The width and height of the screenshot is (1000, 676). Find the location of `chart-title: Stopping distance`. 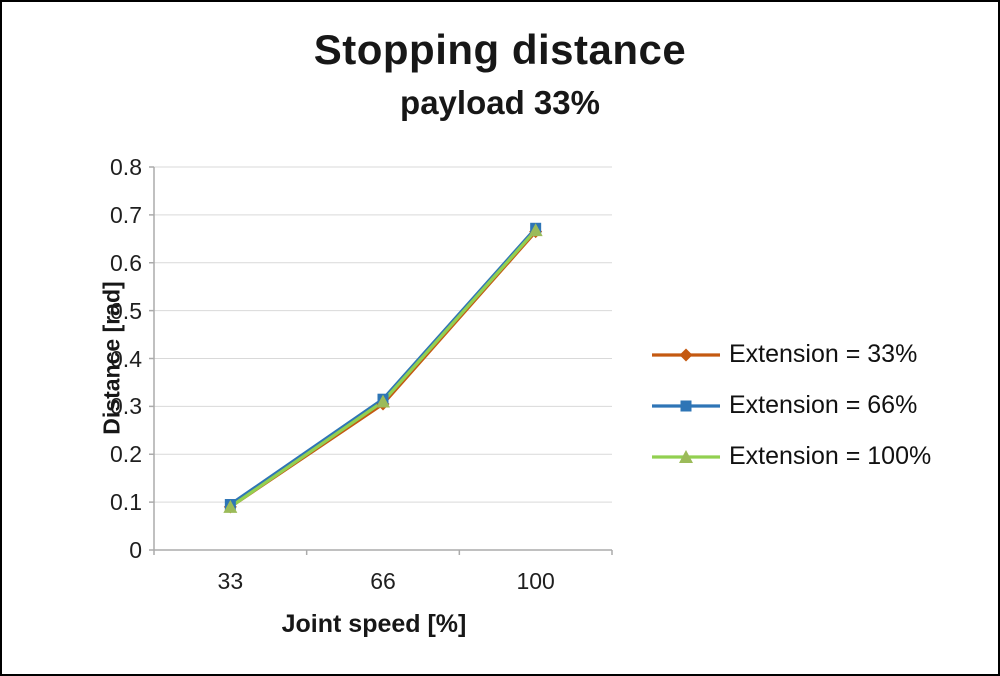

chart-title: Stopping distance is located at coordinates (500, 49).